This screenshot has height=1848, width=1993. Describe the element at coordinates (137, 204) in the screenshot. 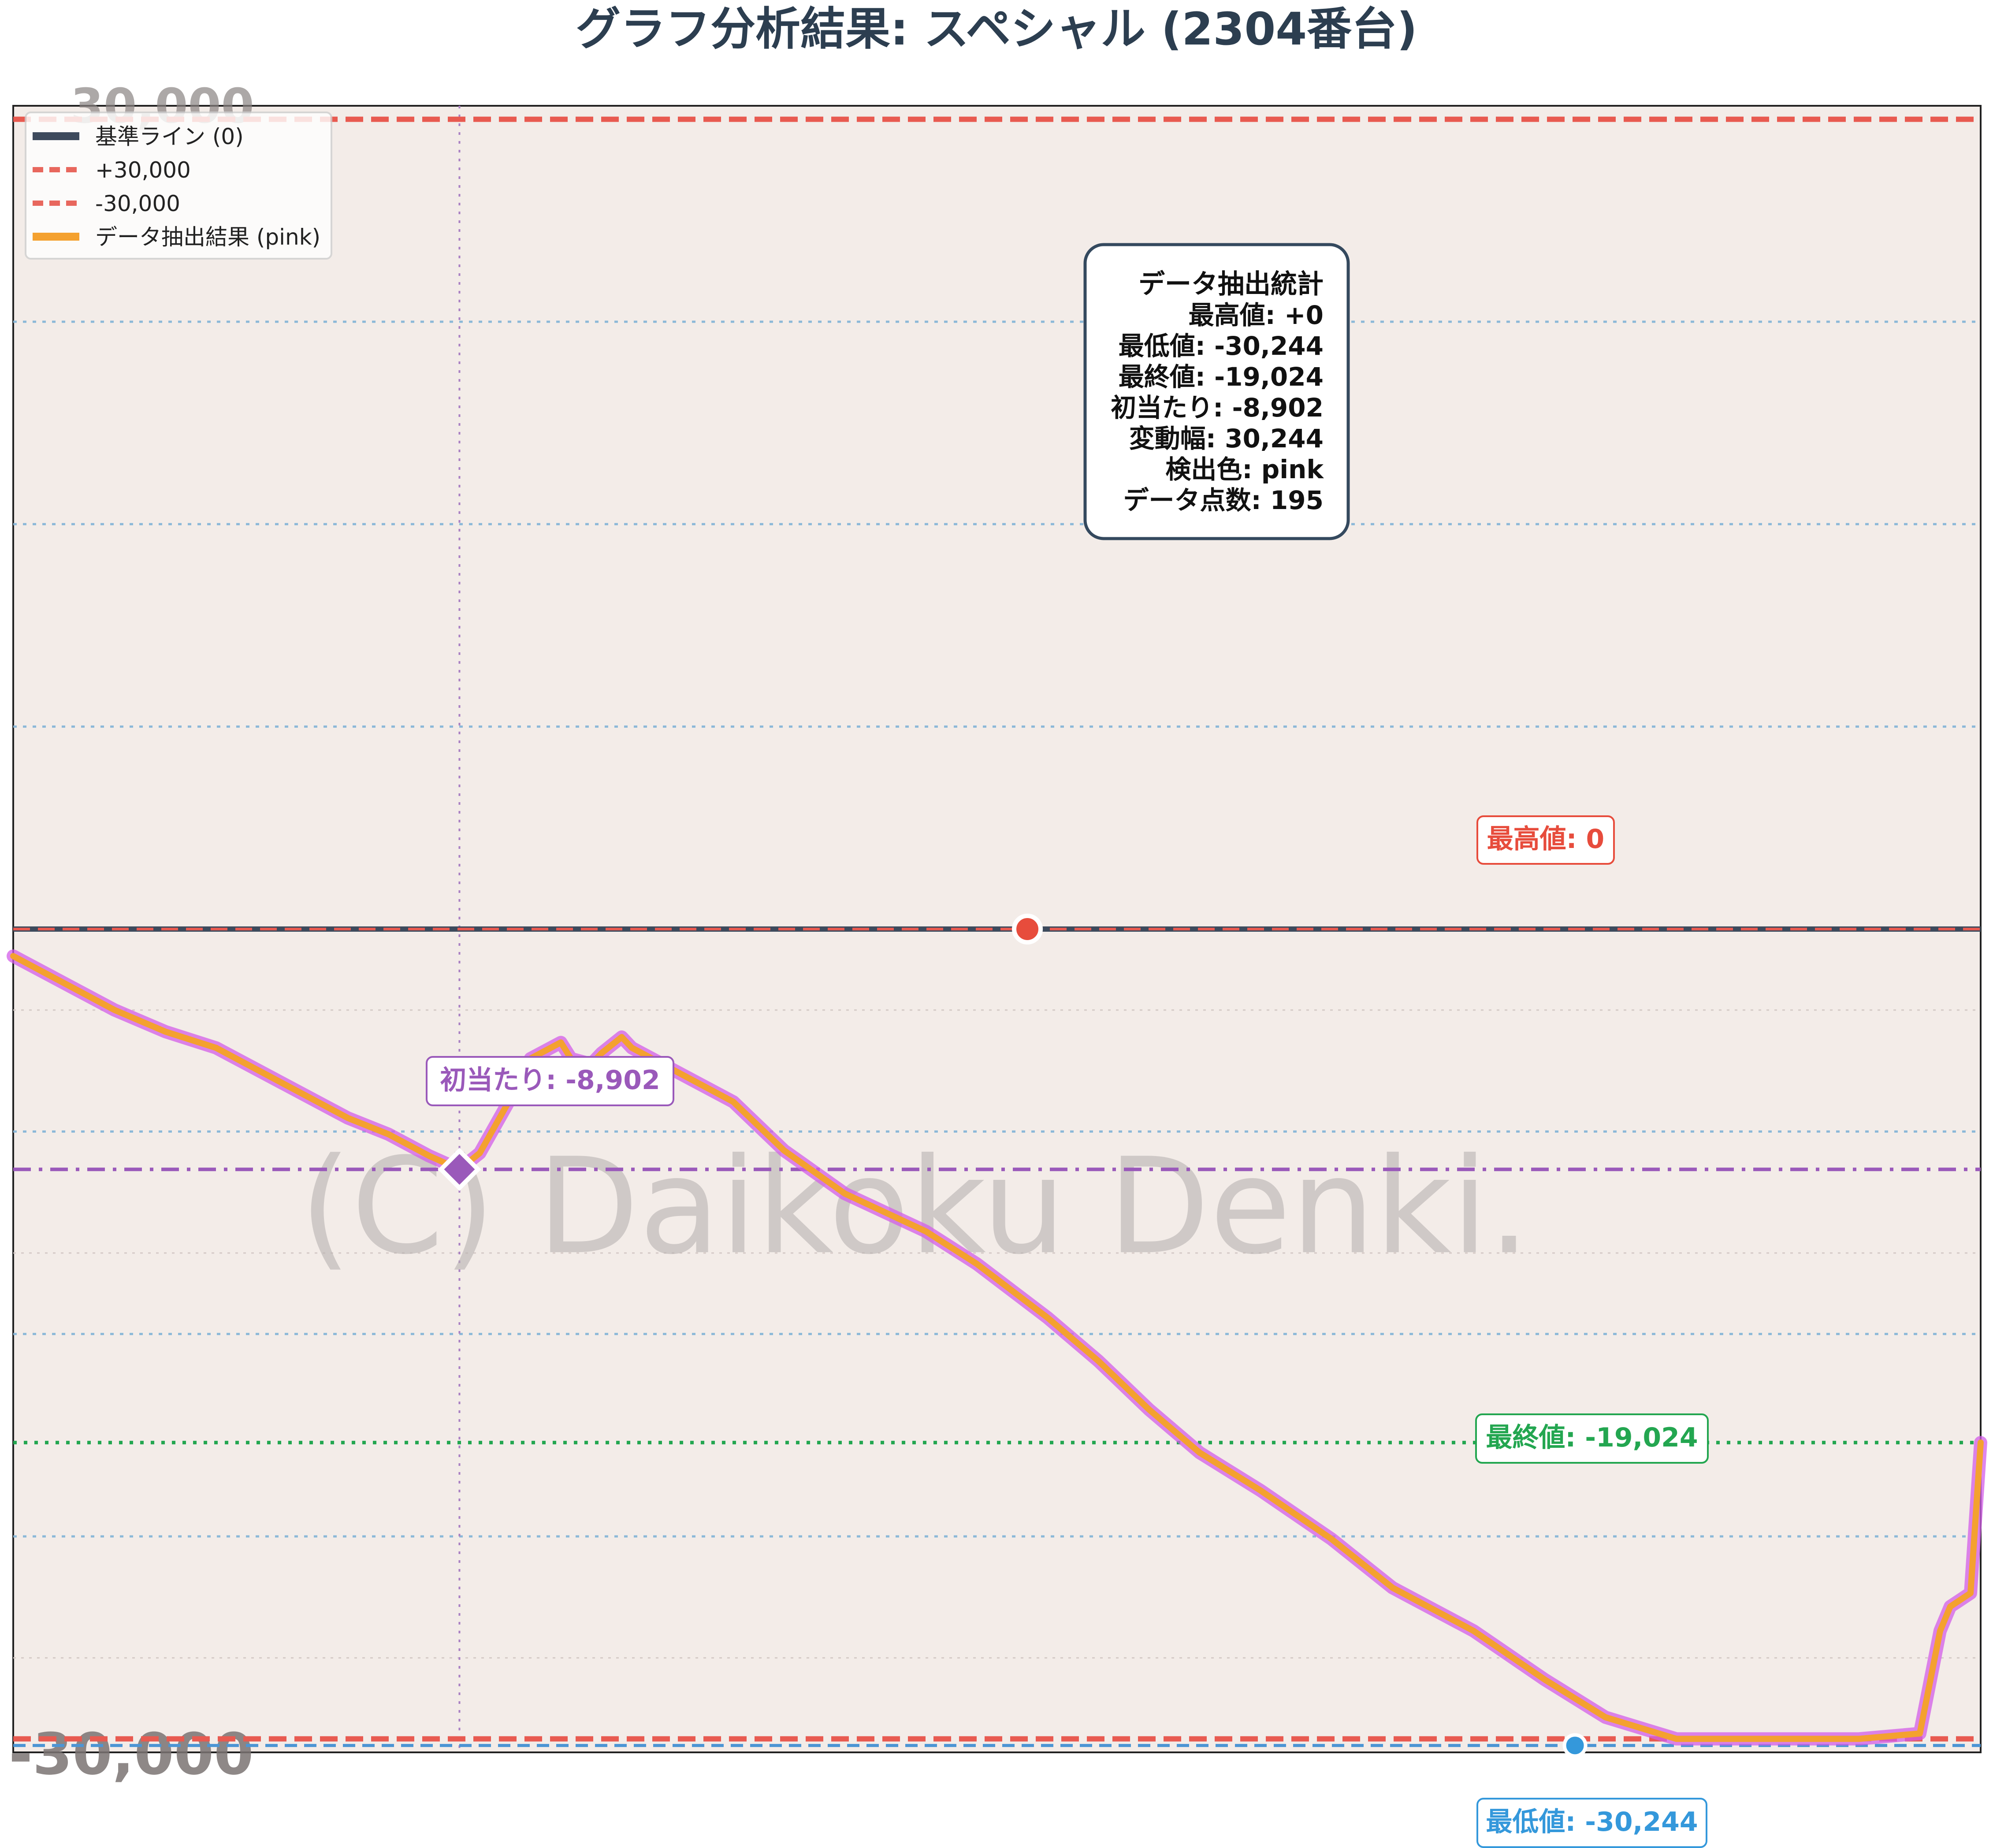

I see `legend-label-2: -30,000` at that location.